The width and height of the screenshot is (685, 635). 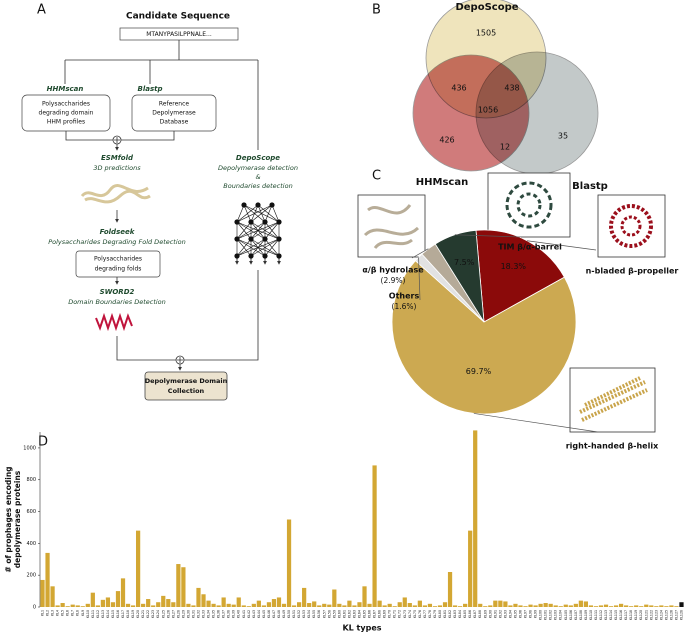 What do you see at coordinates (258, 233) in the screenshot?
I see `neural-network-icon` at bounding box center [258, 233].